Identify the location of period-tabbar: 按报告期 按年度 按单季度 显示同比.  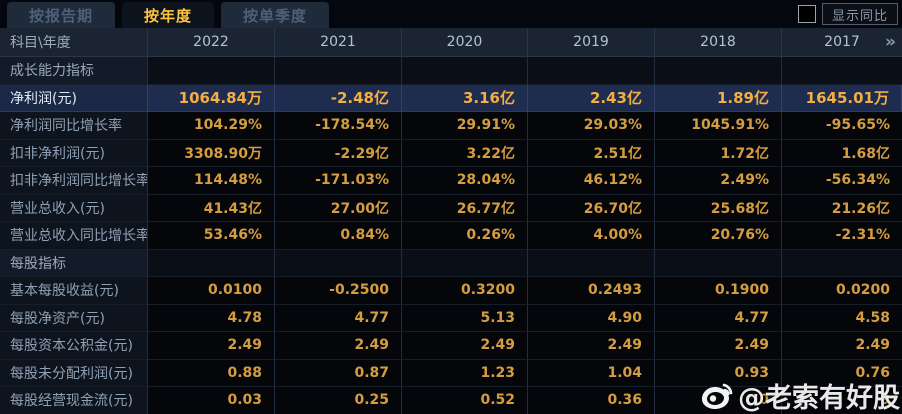
(451, 14).